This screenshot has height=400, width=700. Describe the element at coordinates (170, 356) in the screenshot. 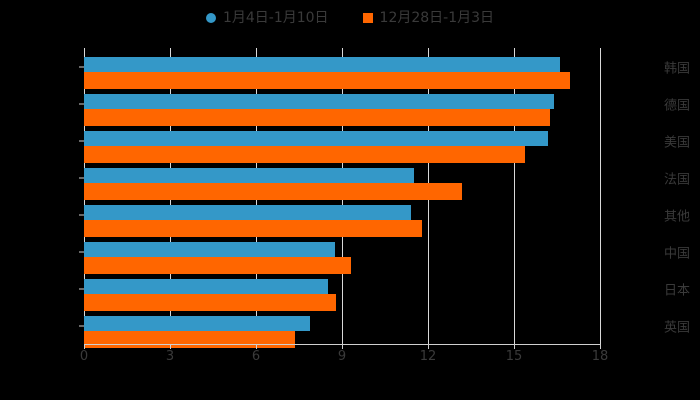

I see `x-tick-label: 3` at that location.